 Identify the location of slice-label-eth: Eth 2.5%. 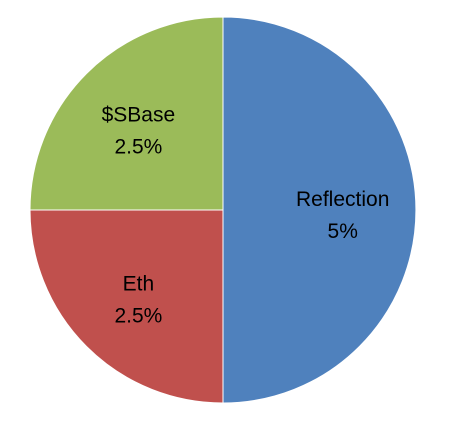
(138, 300).